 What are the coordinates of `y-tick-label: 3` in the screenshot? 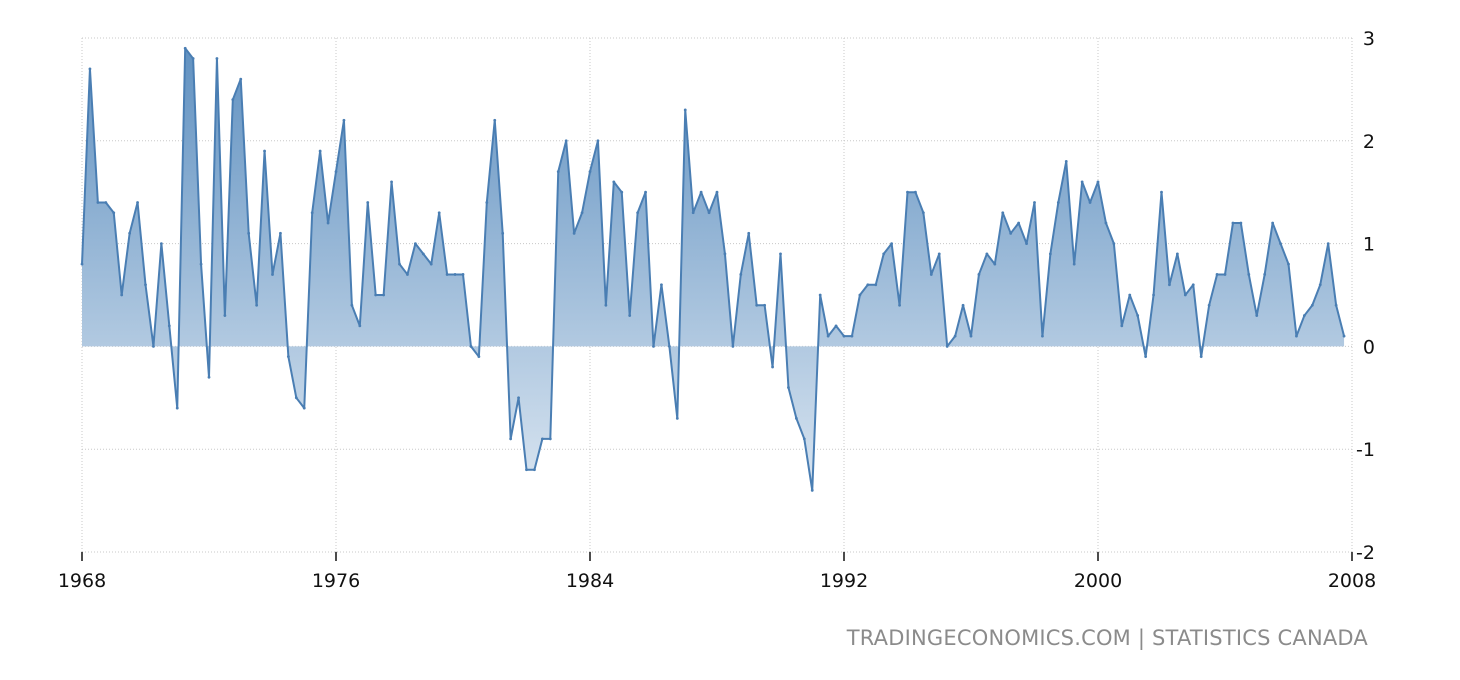 It's located at (1369, 39).